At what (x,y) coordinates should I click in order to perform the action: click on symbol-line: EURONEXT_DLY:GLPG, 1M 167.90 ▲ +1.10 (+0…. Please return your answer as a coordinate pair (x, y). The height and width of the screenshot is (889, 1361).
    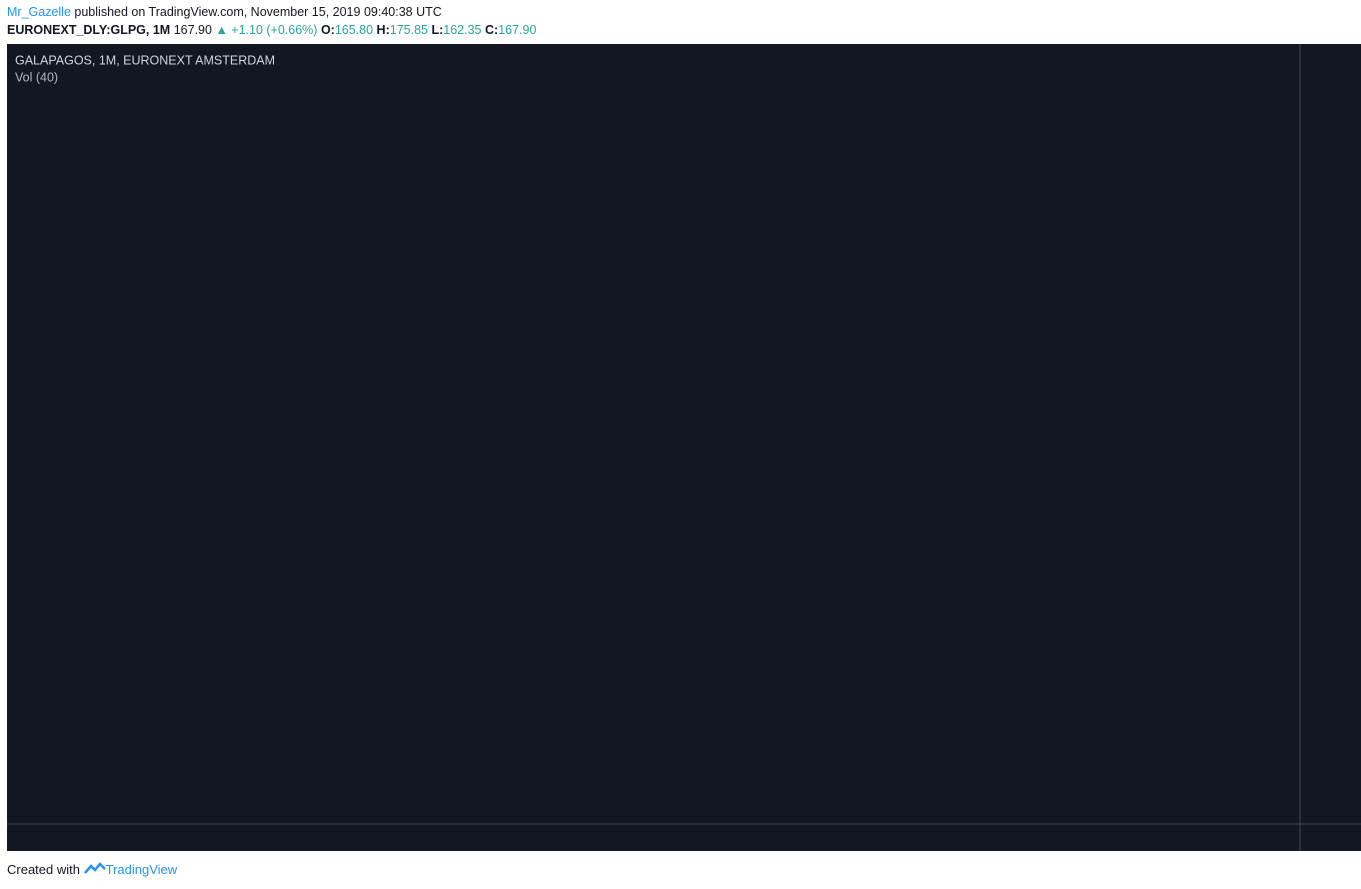
    Looking at the image, I should click on (684, 30).